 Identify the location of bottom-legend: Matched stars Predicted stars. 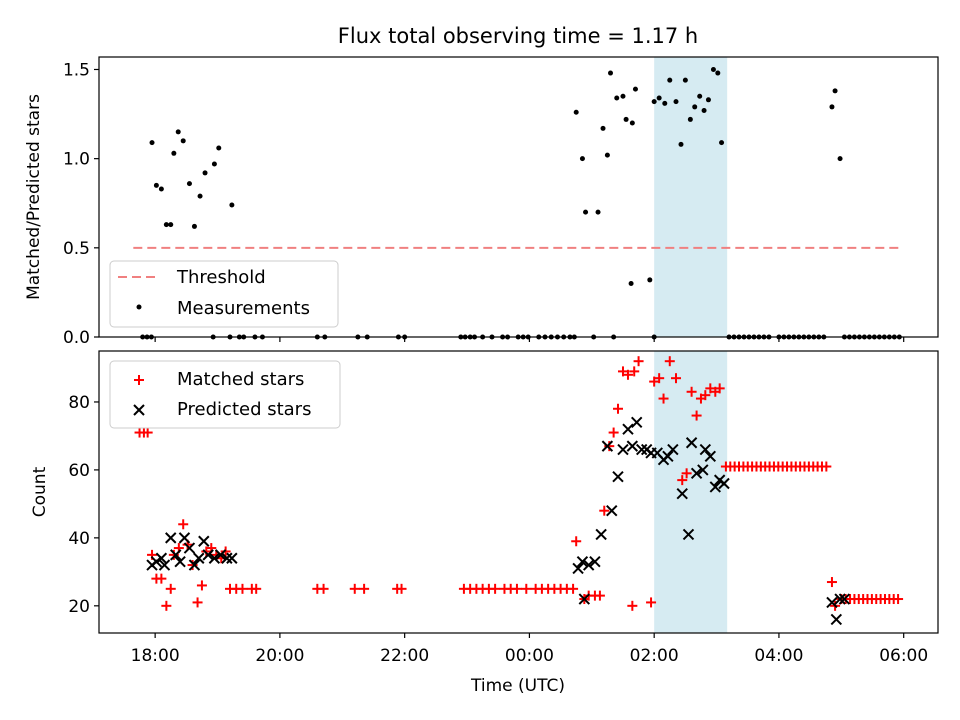
(225, 394).